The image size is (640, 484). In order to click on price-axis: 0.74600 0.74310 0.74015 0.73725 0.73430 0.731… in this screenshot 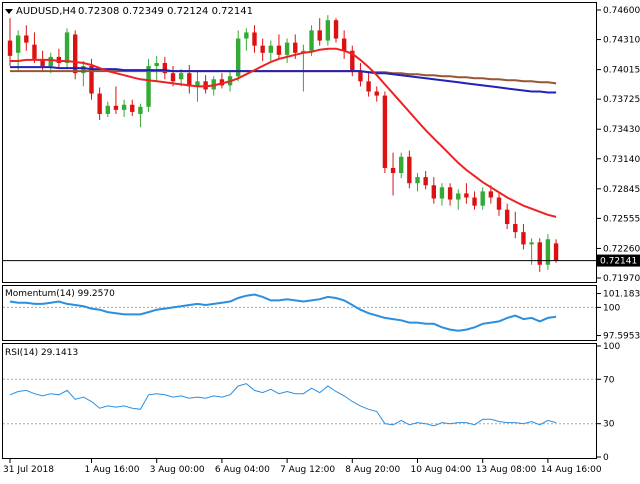, I will do `click(618, 145)`.